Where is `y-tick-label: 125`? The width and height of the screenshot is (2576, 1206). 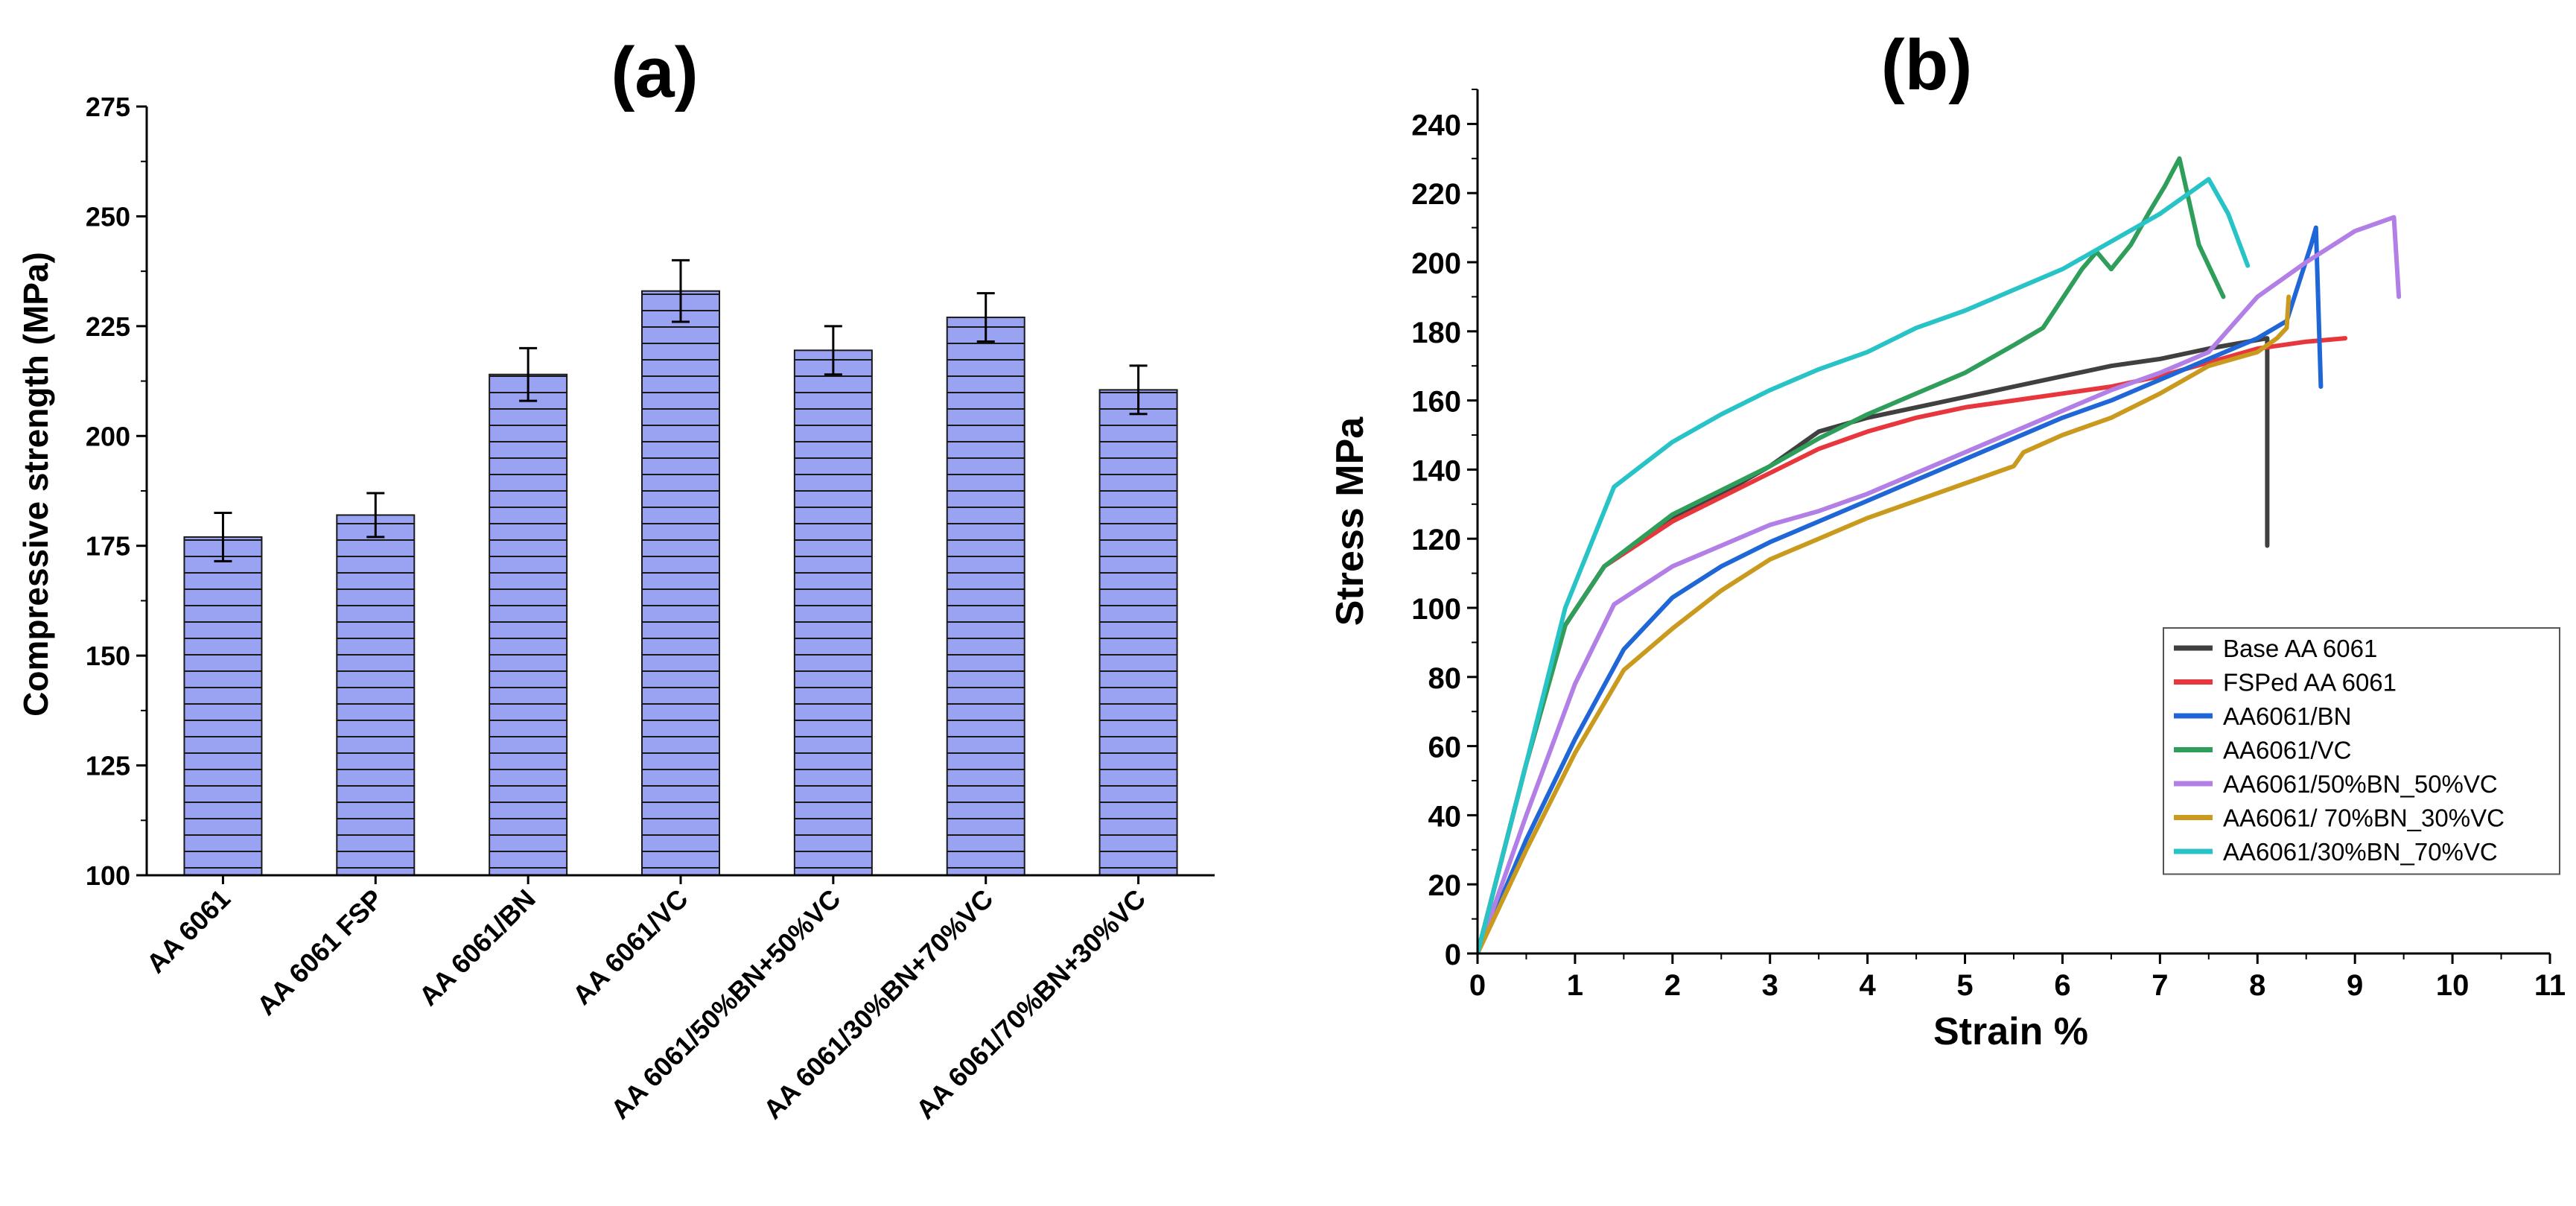 y-tick-label: 125 is located at coordinates (108, 766).